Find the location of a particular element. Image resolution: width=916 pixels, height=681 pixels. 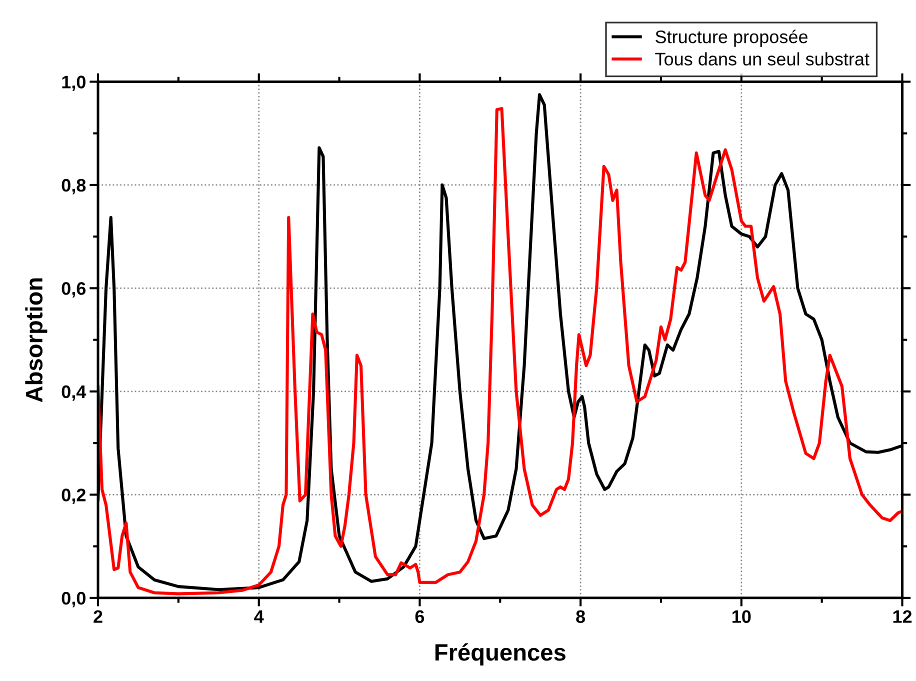

y-tick-label: 1,0 is located at coordinates (74, 84).